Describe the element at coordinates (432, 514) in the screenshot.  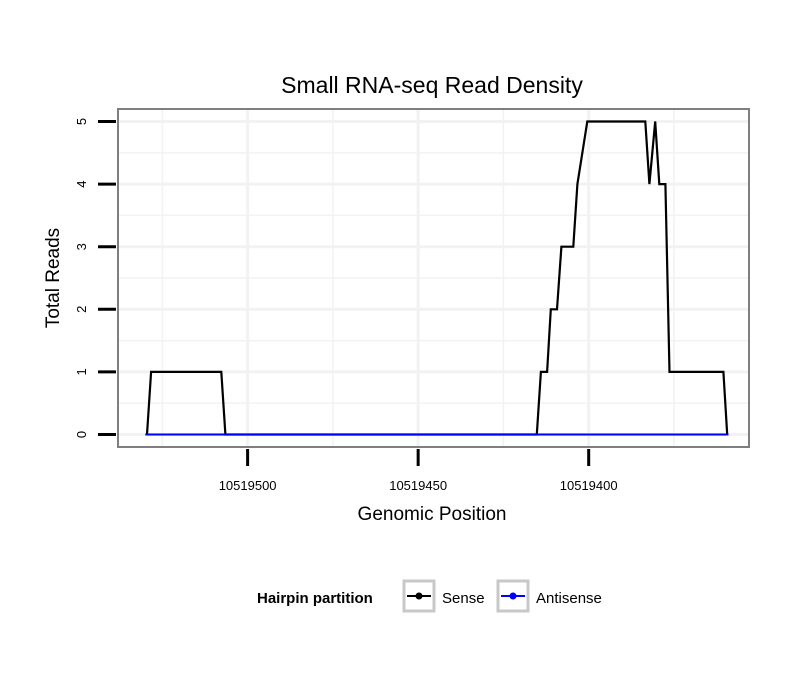
I see `x-axis-label: Genomic Position` at that location.